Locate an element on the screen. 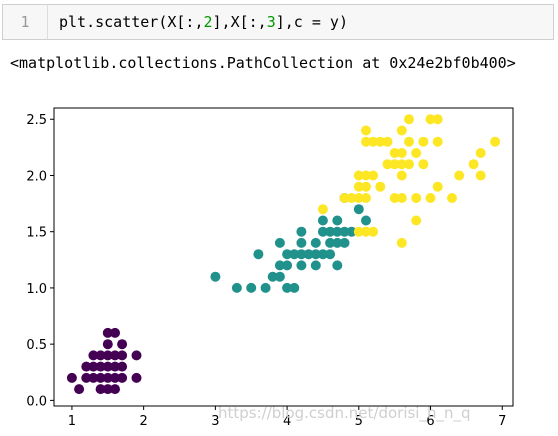 The height and width of the screenshot is (436, 558). code-cell: 1 plt.scatter(X[:,2],X[:,3],c = y) is located at coordinates (278, 22).